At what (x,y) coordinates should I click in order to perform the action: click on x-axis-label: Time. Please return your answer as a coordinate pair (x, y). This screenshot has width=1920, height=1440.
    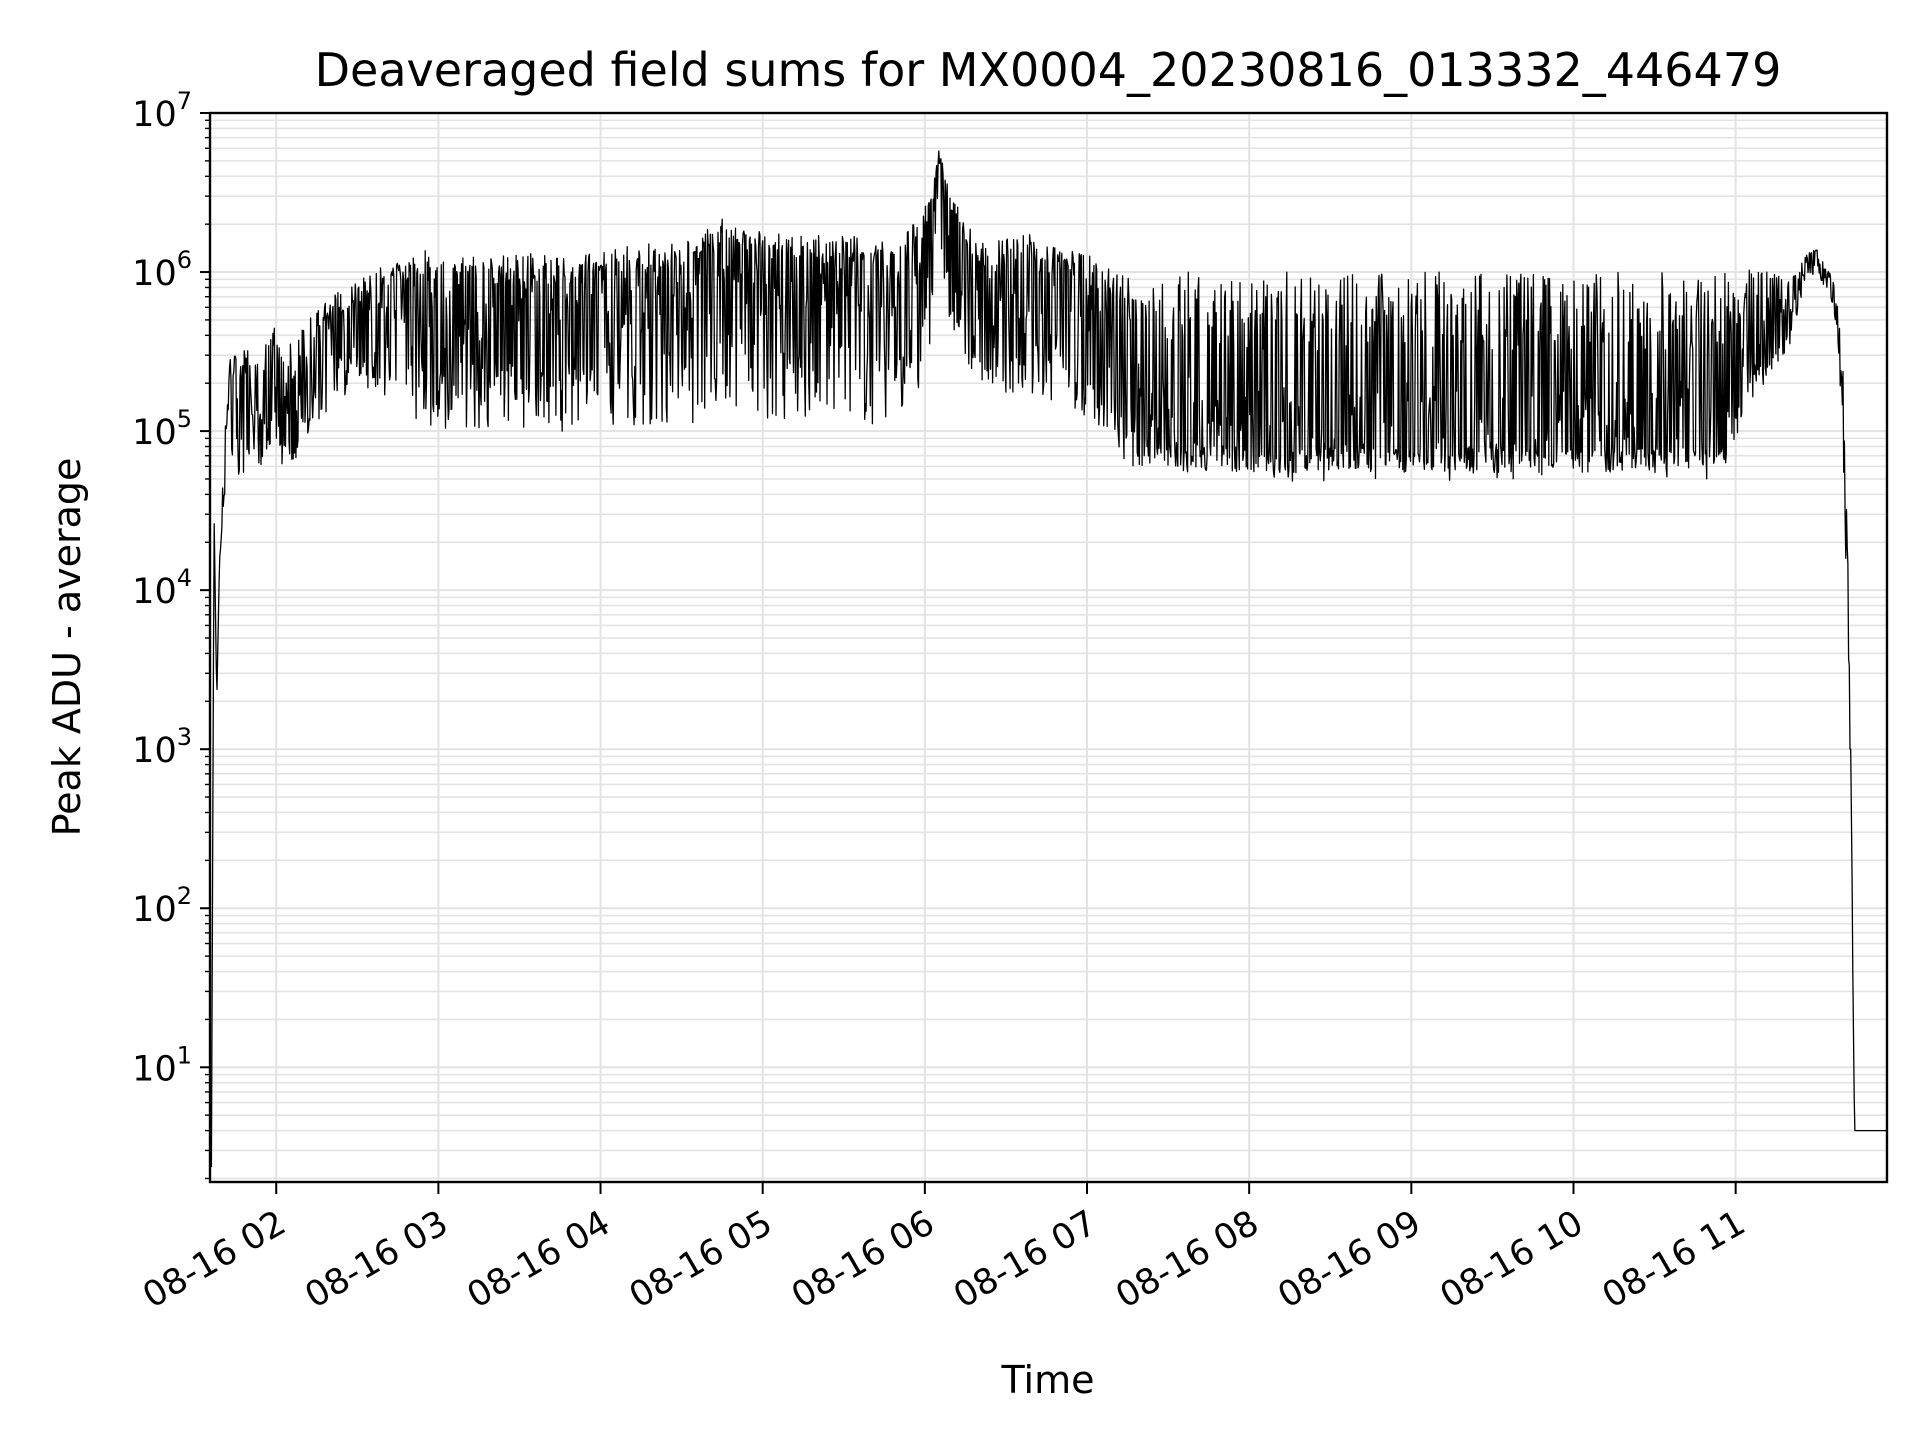
    Looking at the image, I should click on (1048, 1380).